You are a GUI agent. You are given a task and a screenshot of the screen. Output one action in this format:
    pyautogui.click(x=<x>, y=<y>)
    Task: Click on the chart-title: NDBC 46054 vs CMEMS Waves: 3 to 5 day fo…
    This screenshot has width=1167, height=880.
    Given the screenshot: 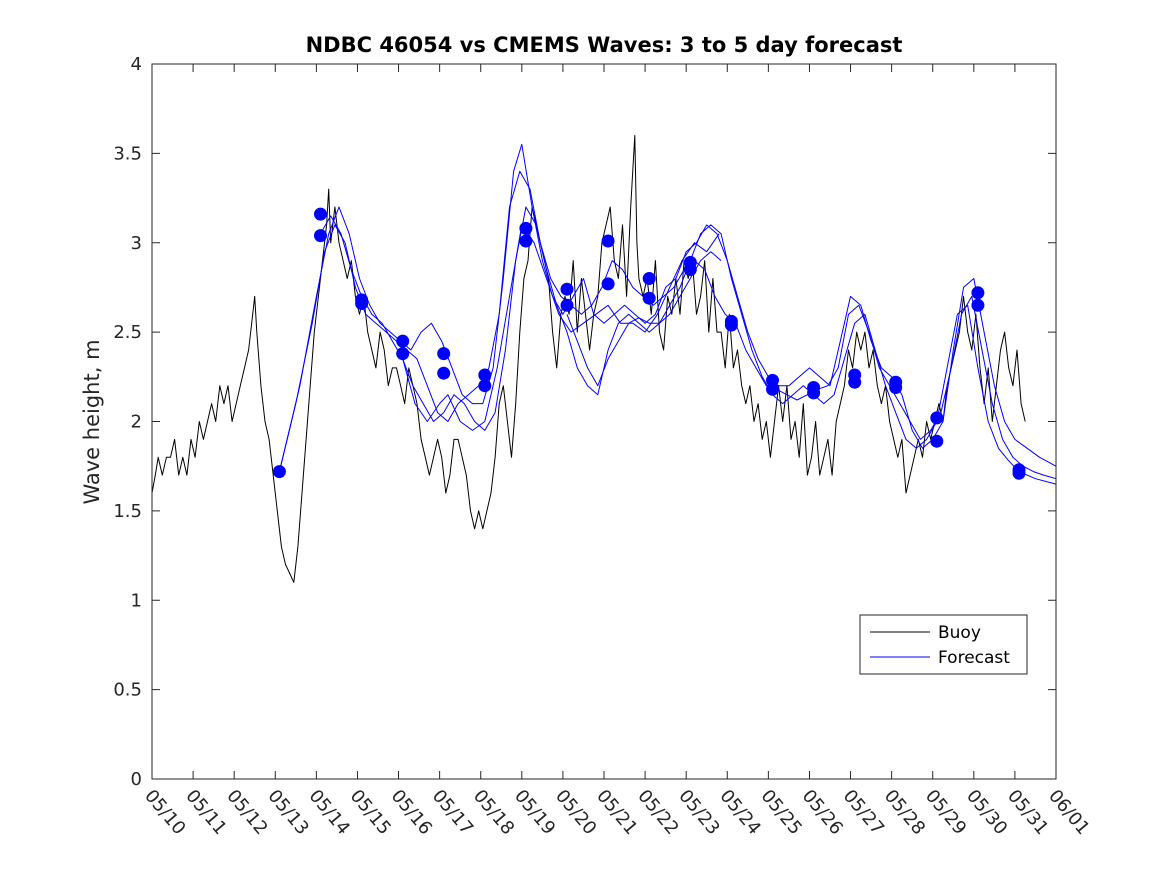 What is the action you would take?
    pyautogui.click(x=604, y=45)
    